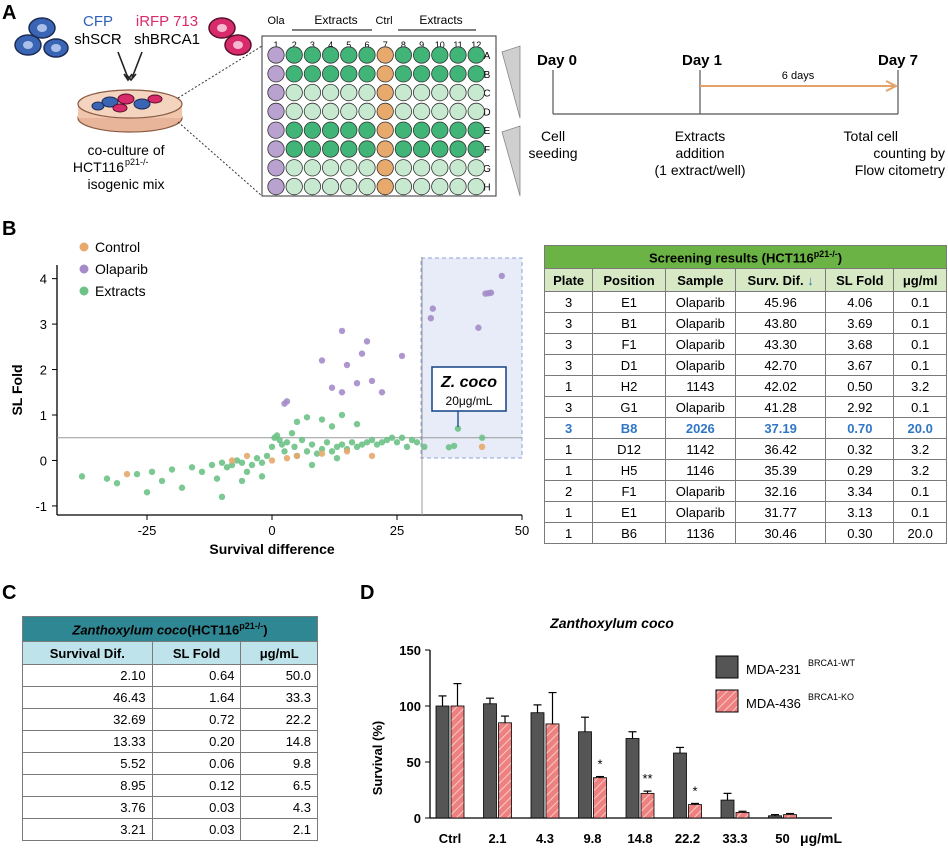 This screenshot has height=862, width=948. Describe the element at coordinates (9, 13) in the screenshot. I see `panel-a-label: A` at that location.